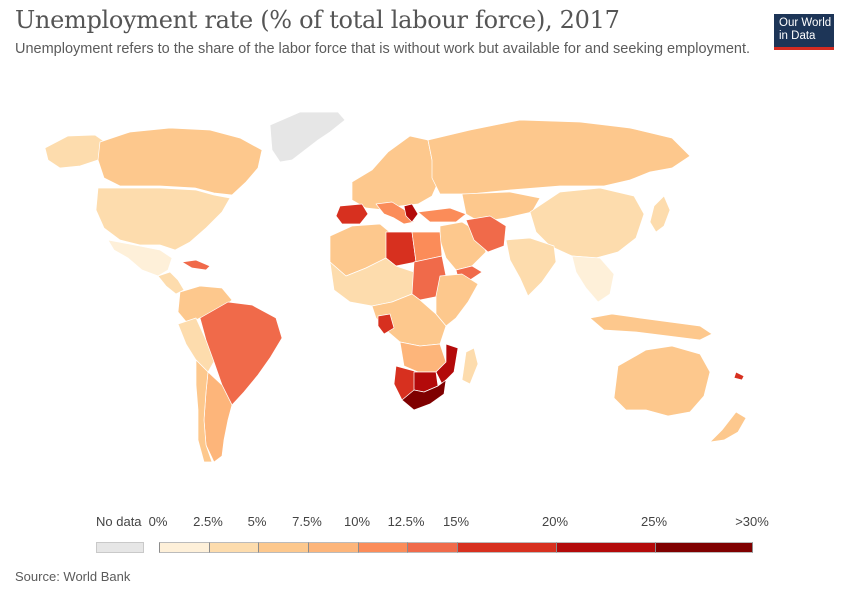  What do you see at coordinates (662, 381) in the screenshot?
I see `region-australia` at bounding box center [662, 381].